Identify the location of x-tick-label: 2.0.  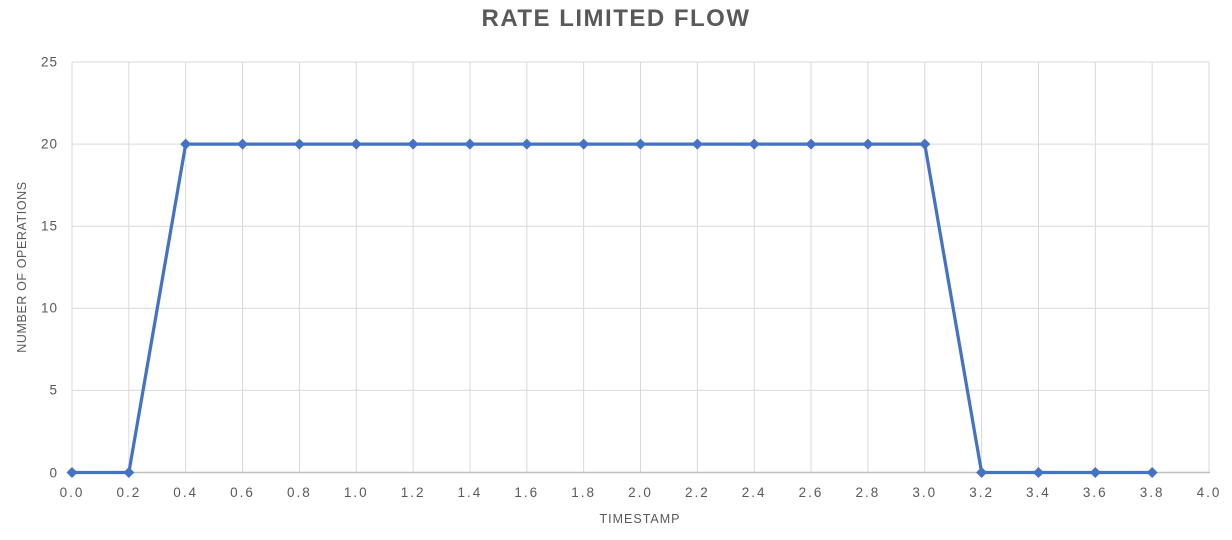
(640, 492).